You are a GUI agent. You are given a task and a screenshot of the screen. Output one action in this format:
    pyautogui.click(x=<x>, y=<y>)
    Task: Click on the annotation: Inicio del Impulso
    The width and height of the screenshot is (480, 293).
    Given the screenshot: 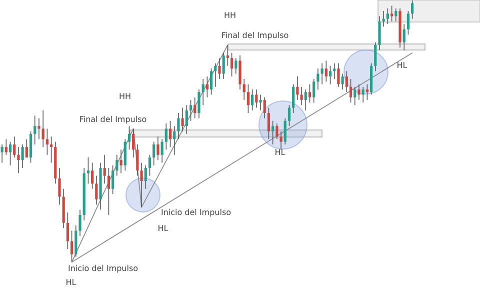 What is the action you would take?
    pyautogui.click(x=196, y=212)
    